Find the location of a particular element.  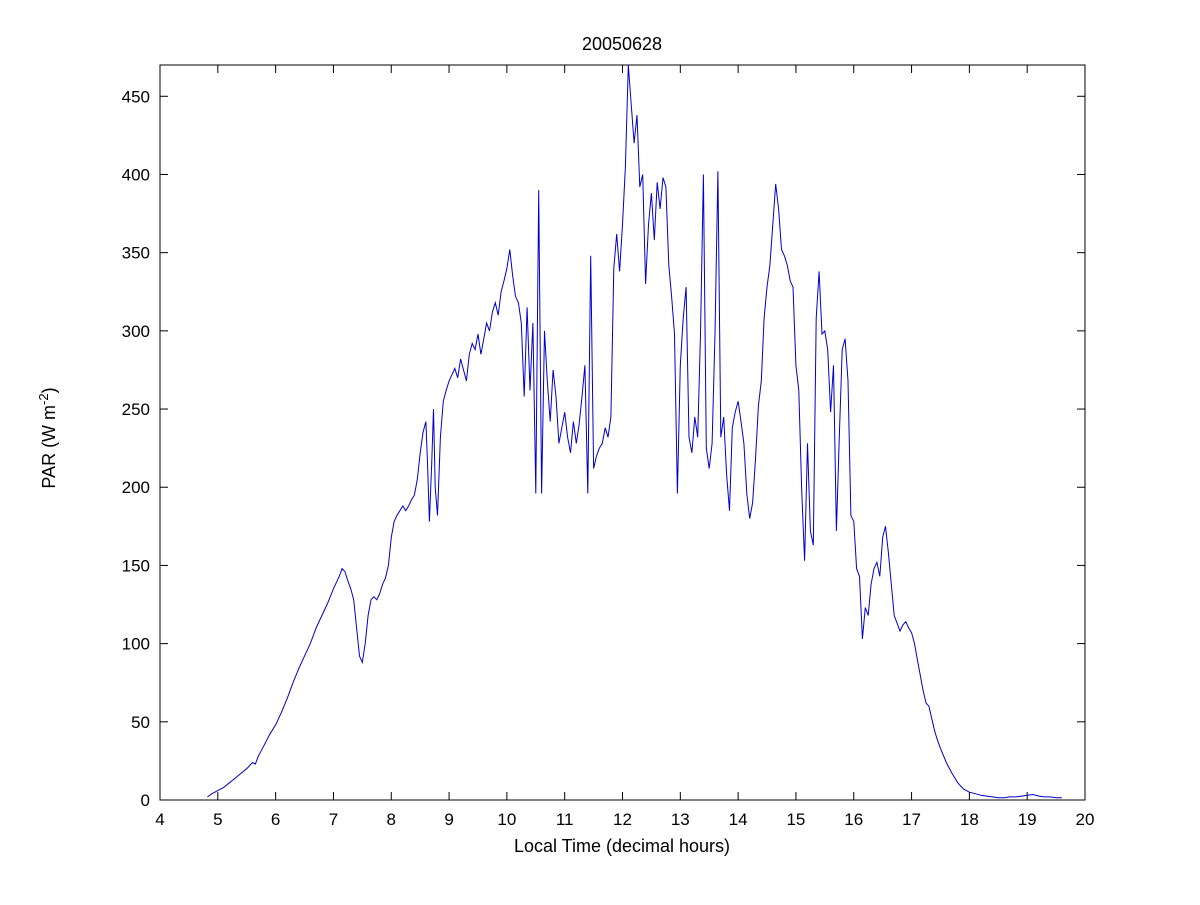

chart-title: 20050628 is located at coordinates (622, 44).